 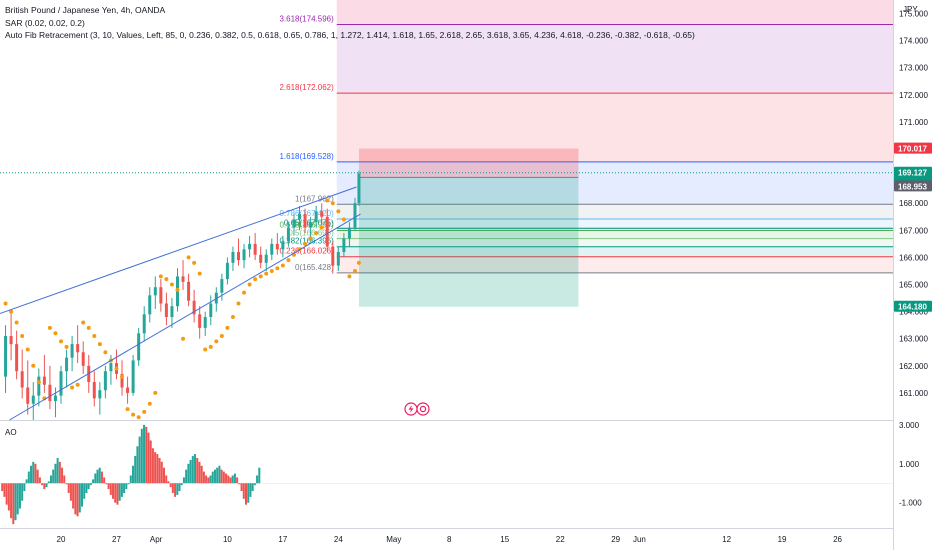 I want to click on currency-label: JPY, so click(x=910, y=9).